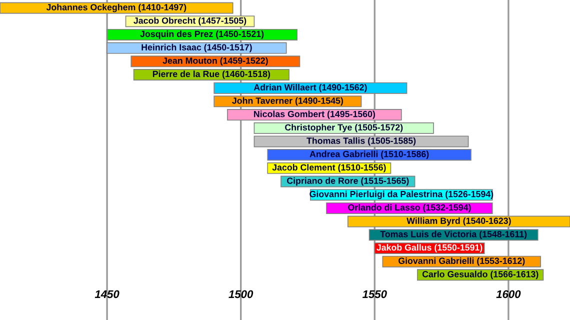 The height and width of the screenshot is (320, 570). What do you see at coordinates (197, 48) in the screenshot?
I see `y-tick-label: Heinrich Isaac (1450-1517)` at bounding box center [197, 48].